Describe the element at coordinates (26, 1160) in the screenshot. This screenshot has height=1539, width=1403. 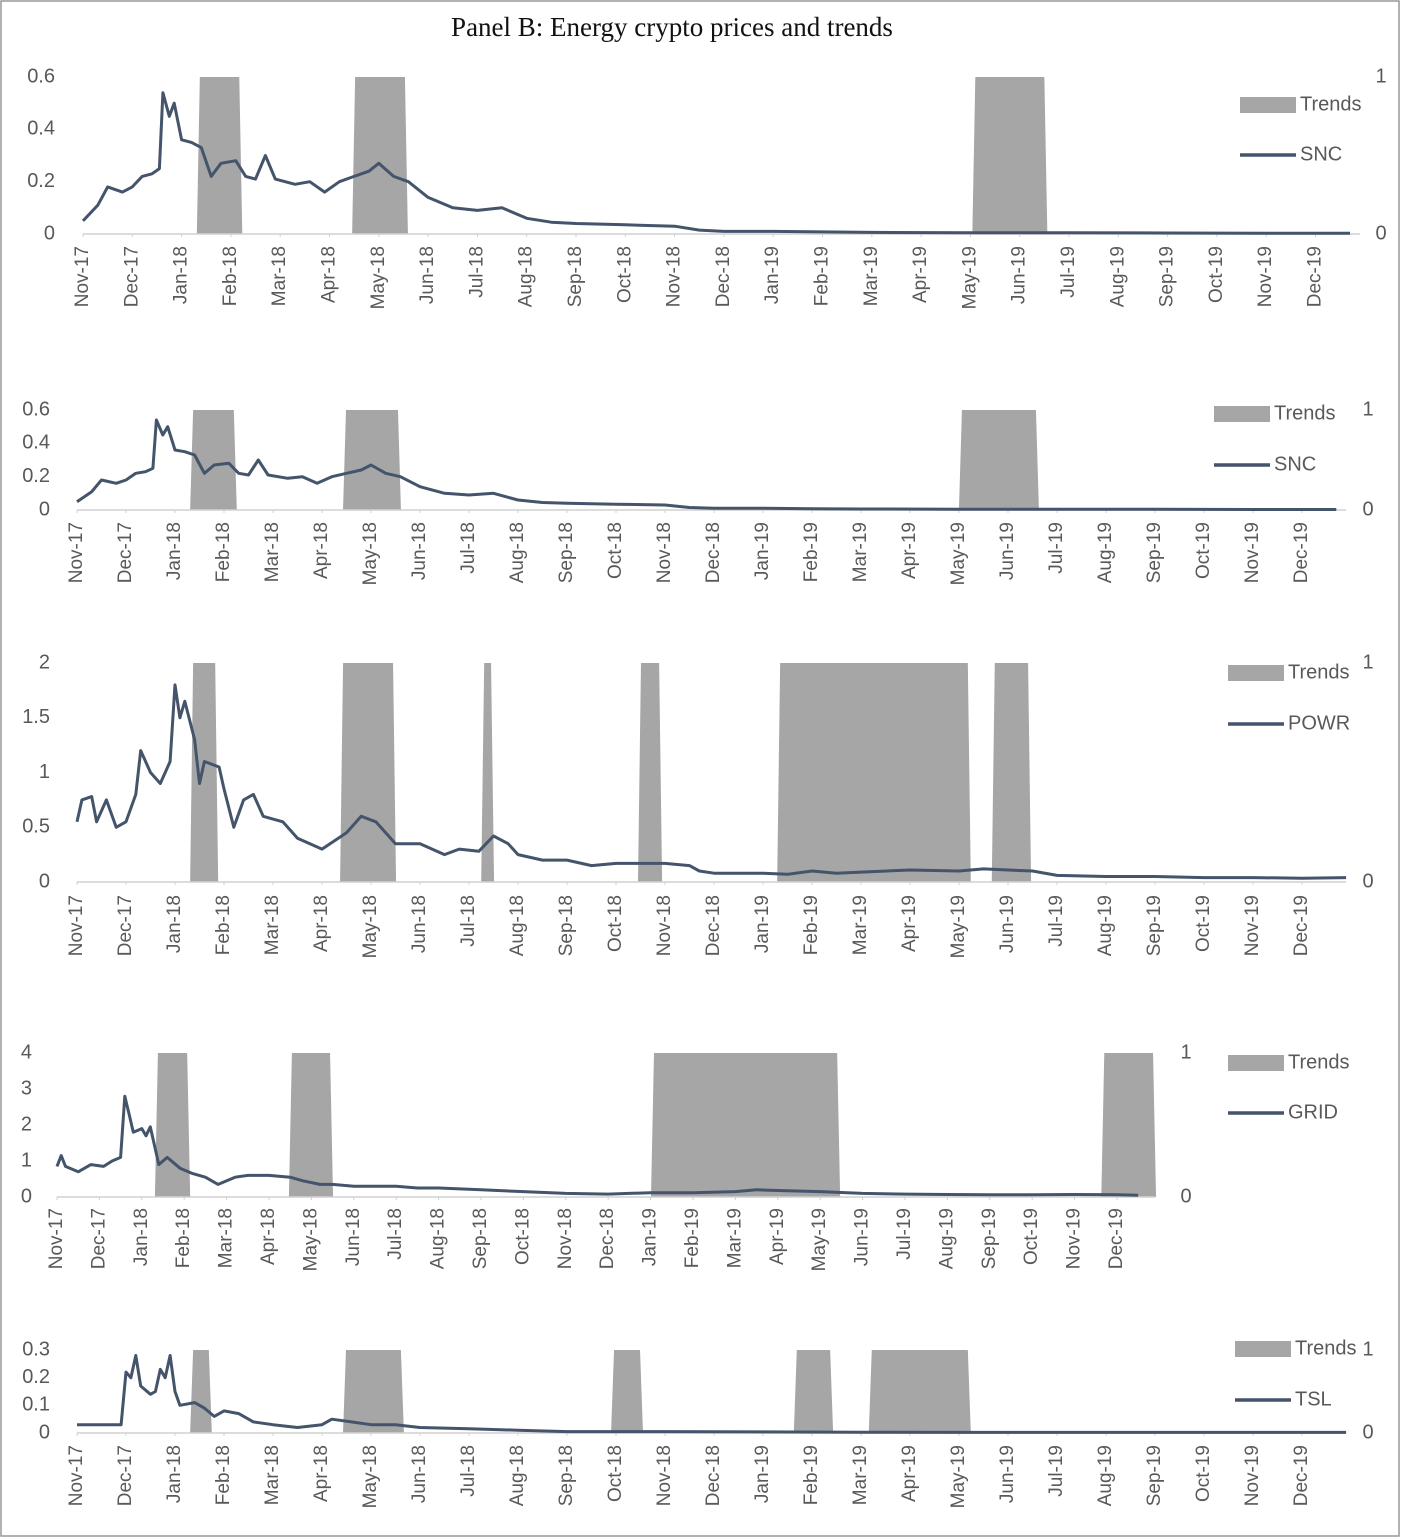
I see `y-tick-label: 1` at that location.